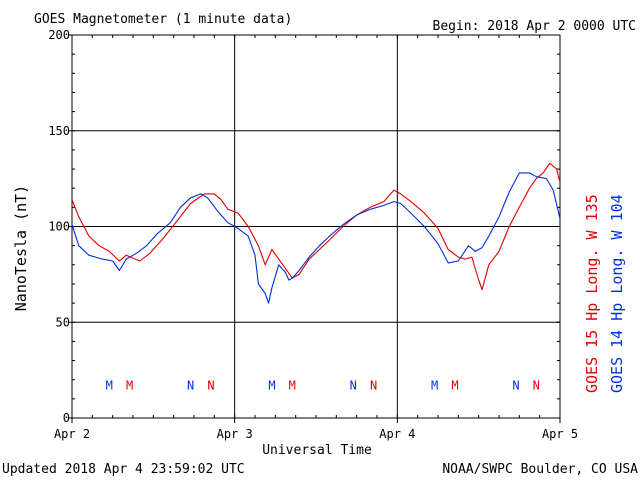  What do you see at coordinates (59, 35) in the screenshot?
I see `y-tick-label: 200` at bounding box center [59, 35].